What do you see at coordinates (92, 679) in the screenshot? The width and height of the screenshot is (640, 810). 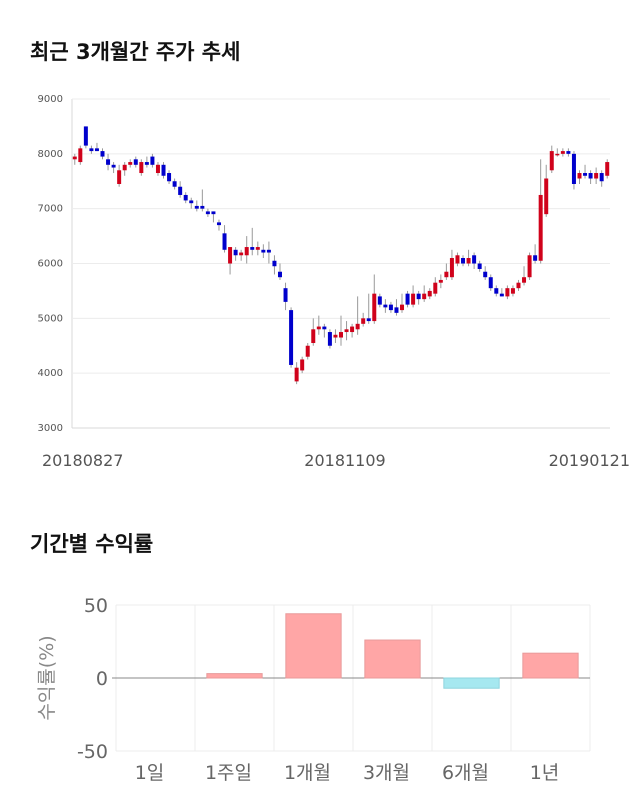 I see `bar-y-axis: 50 0 -50` at bounding box center [92, 679].